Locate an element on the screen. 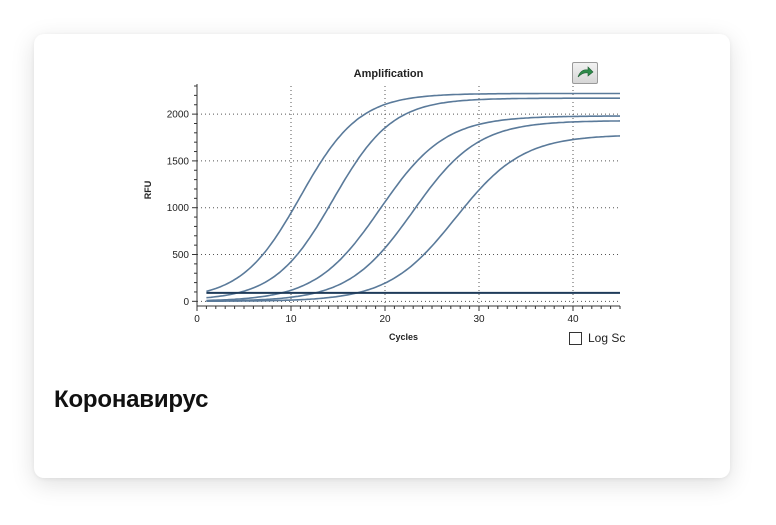  y-tick-label: 1500 is located at coordinates (178, 161).